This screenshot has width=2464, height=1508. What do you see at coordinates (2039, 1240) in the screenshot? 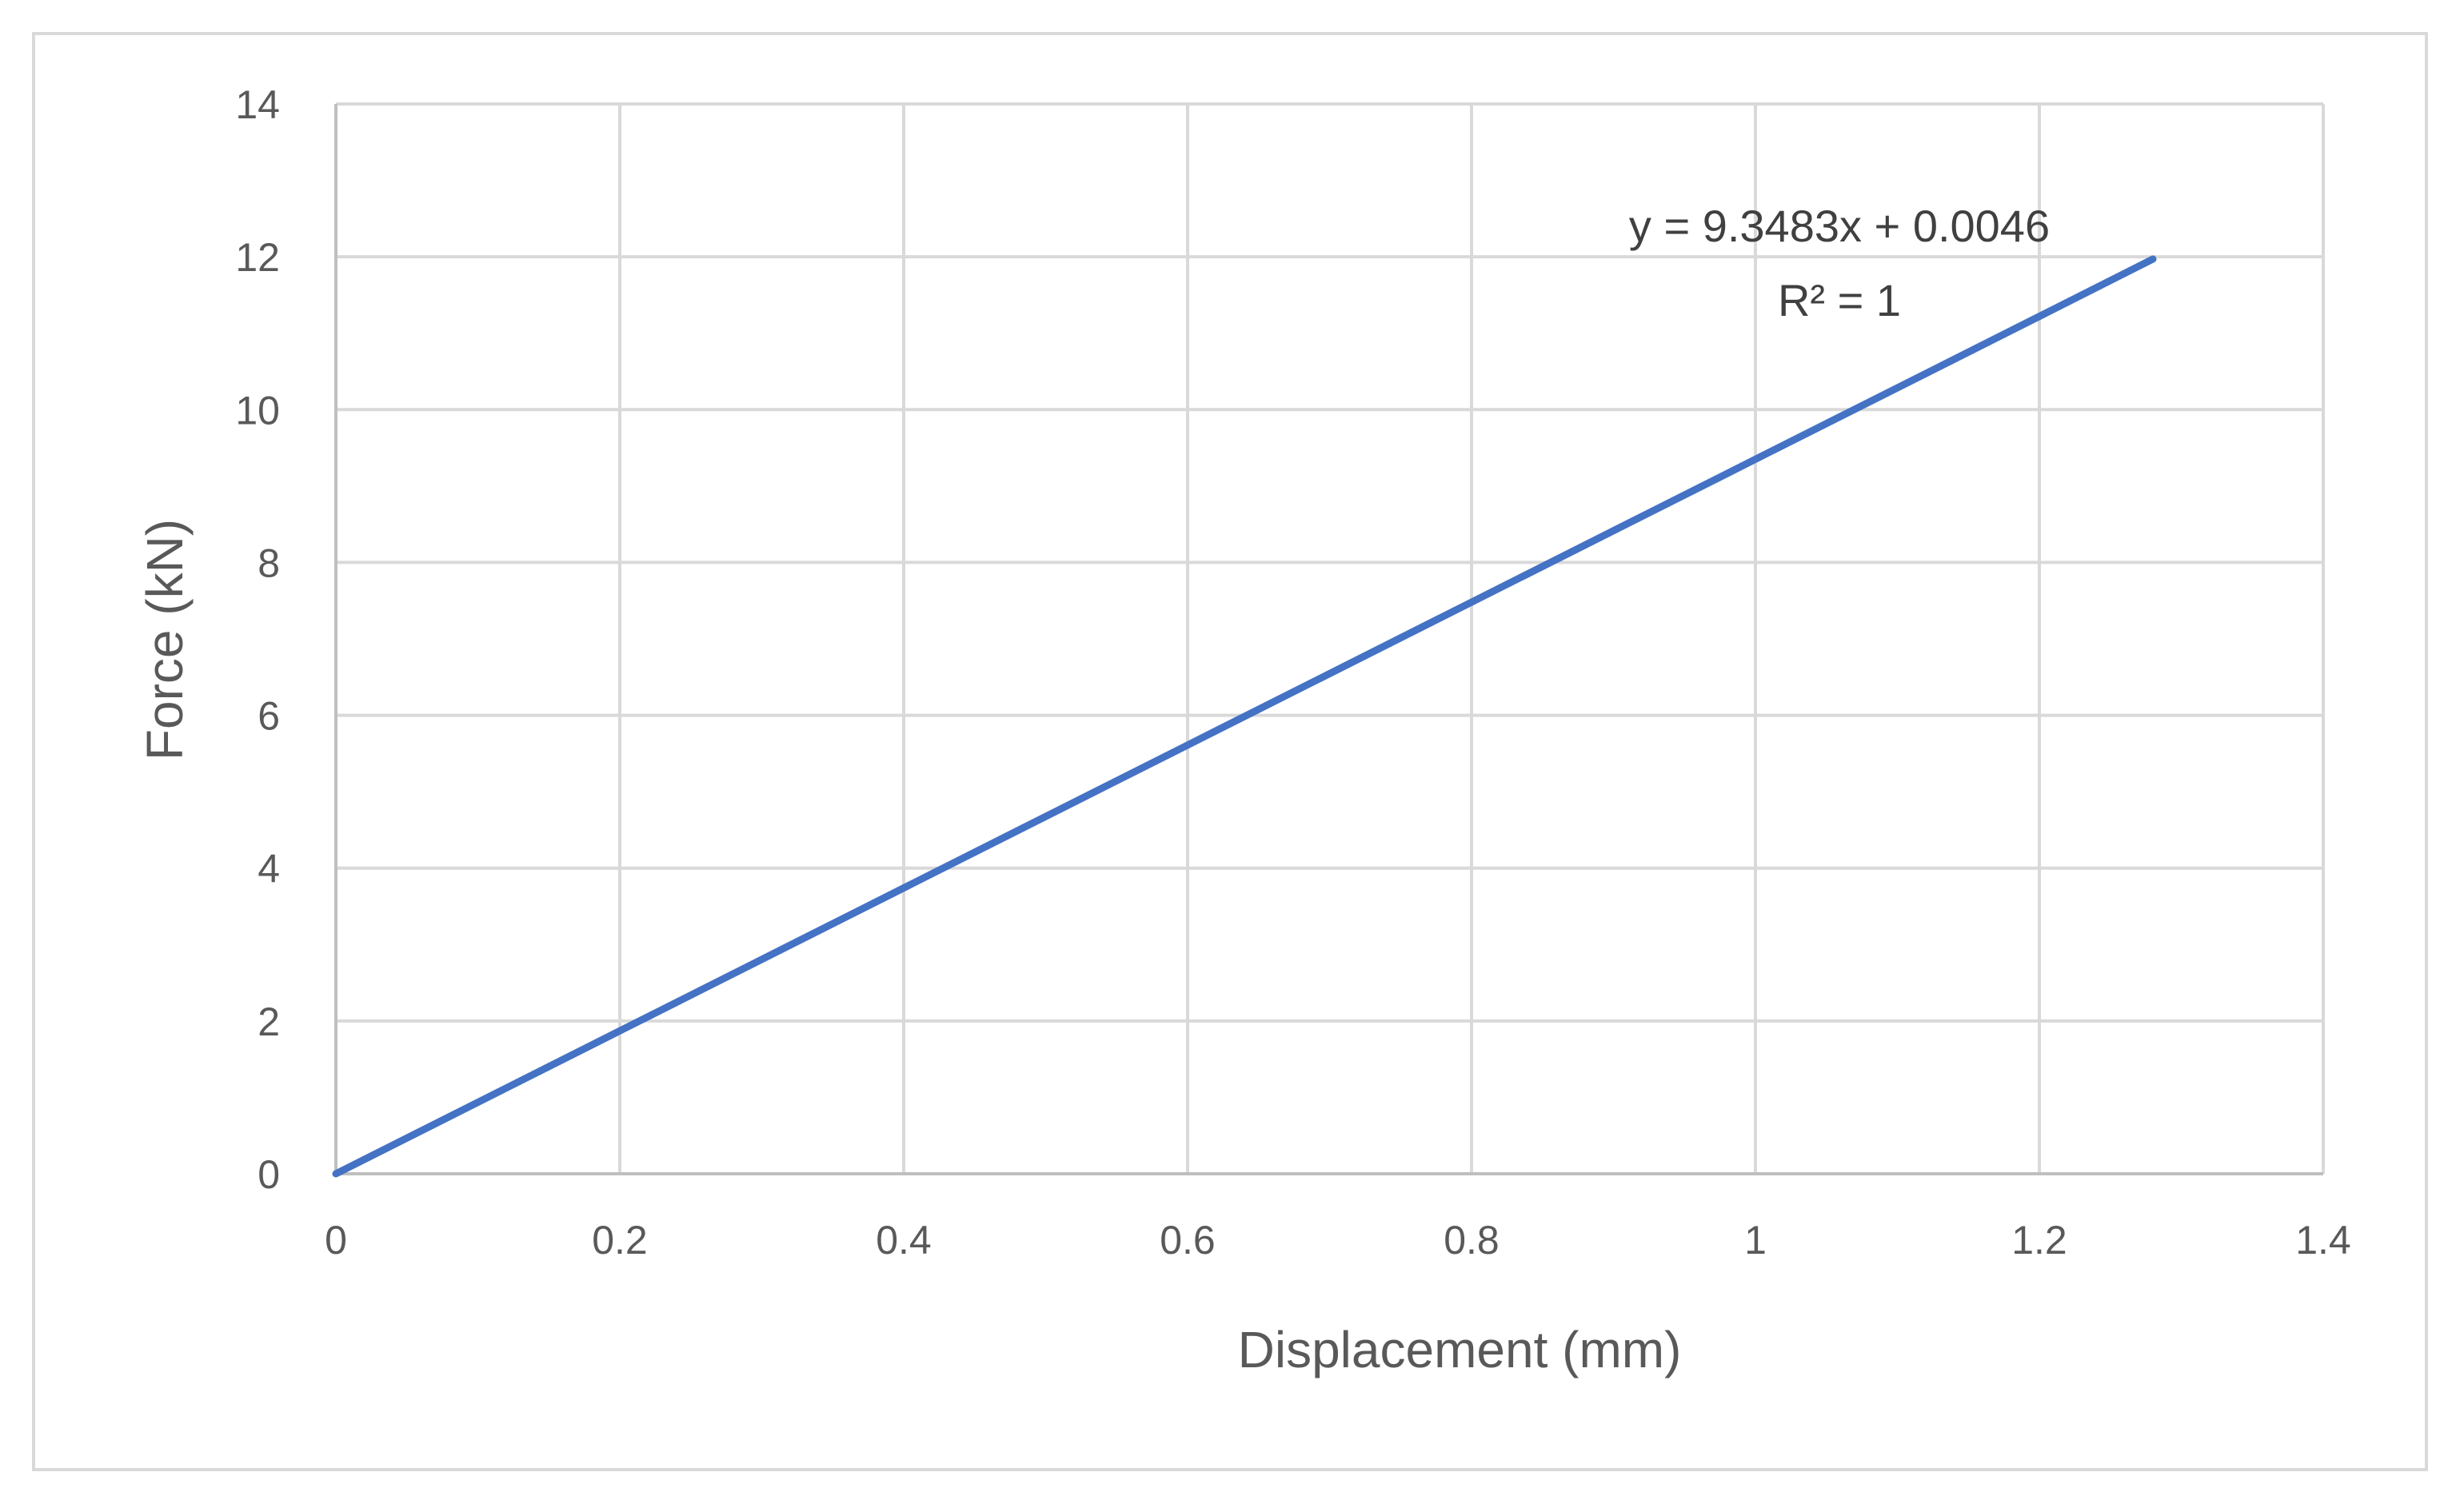
I see `x-tick-label: 1.2` at bounding box center [2039, 1240].